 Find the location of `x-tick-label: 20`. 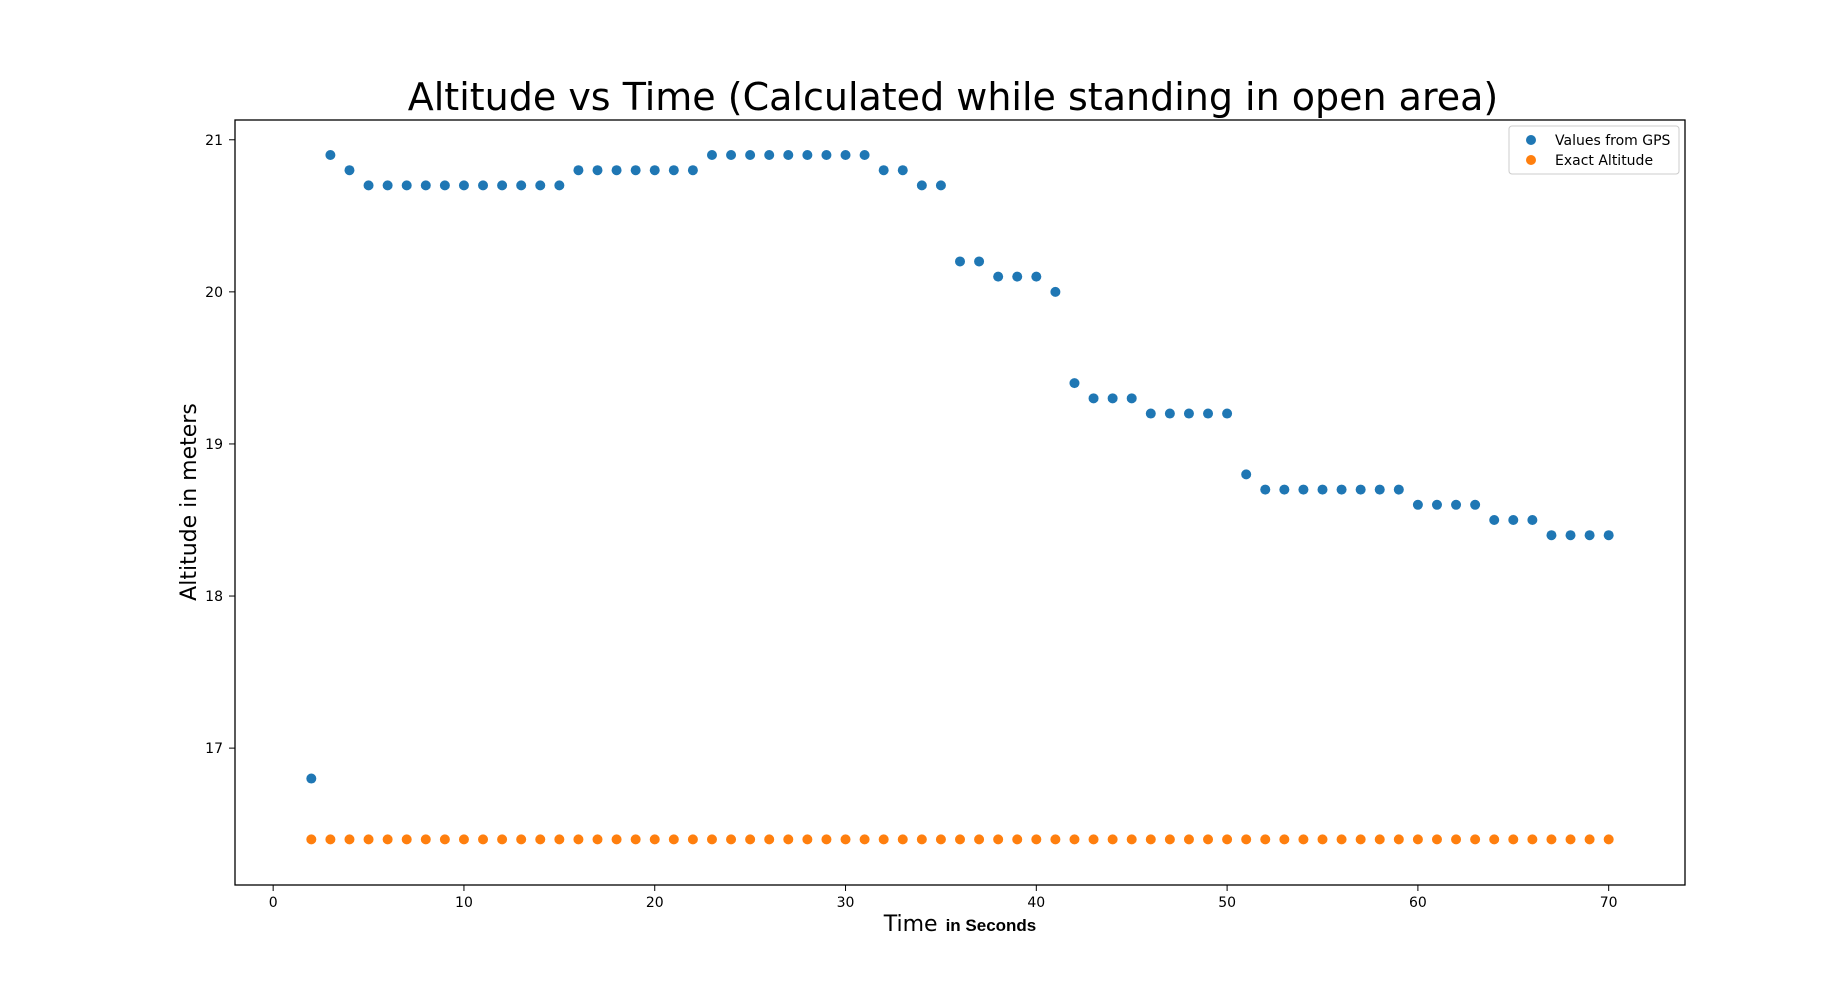

x-tick-label: 20 is located at coordinates (655, 903).